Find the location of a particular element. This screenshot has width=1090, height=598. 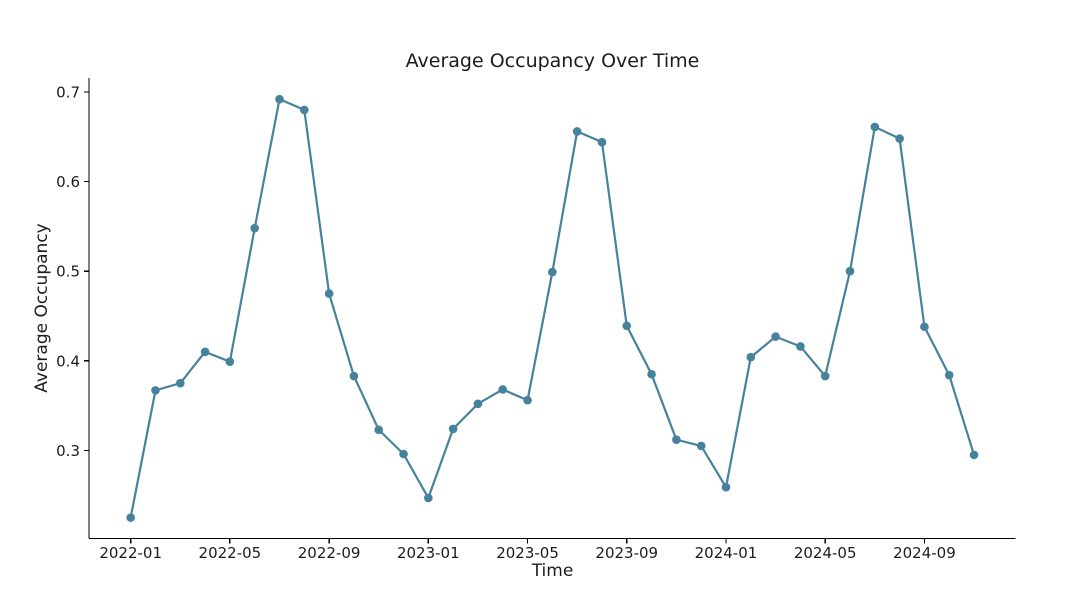

chart-title: Average Occupancy Over Time is located at coordinates (552, 61).